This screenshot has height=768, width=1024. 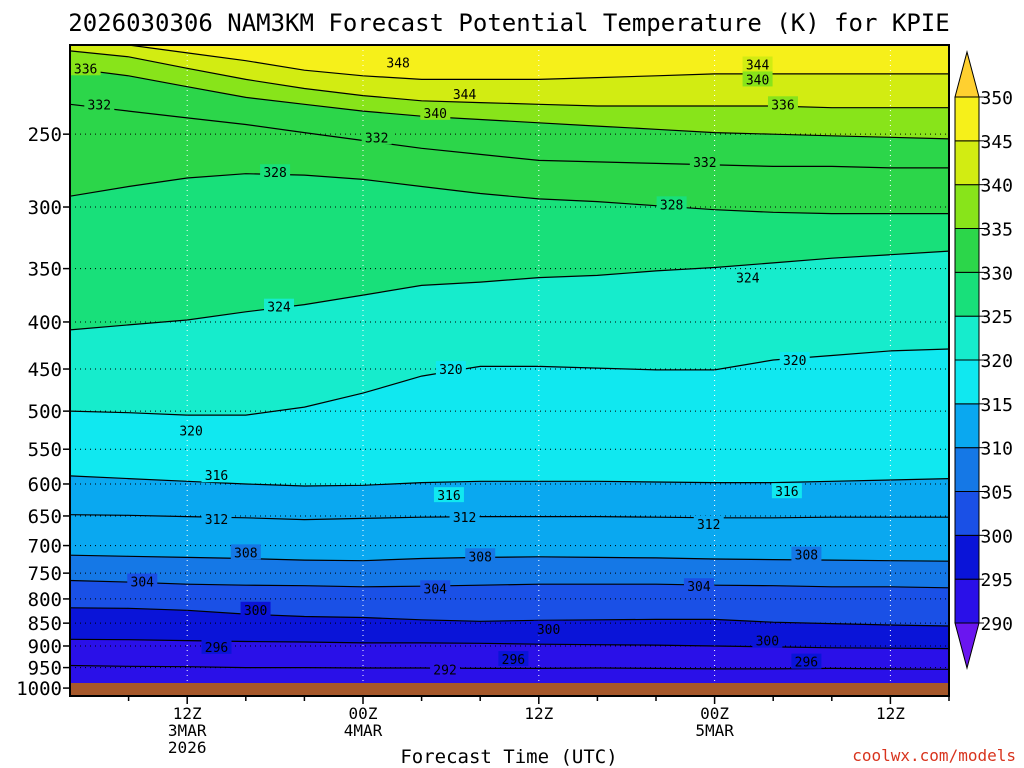 I want to click on contour-label-text: 320, so click(x=190, y=432).